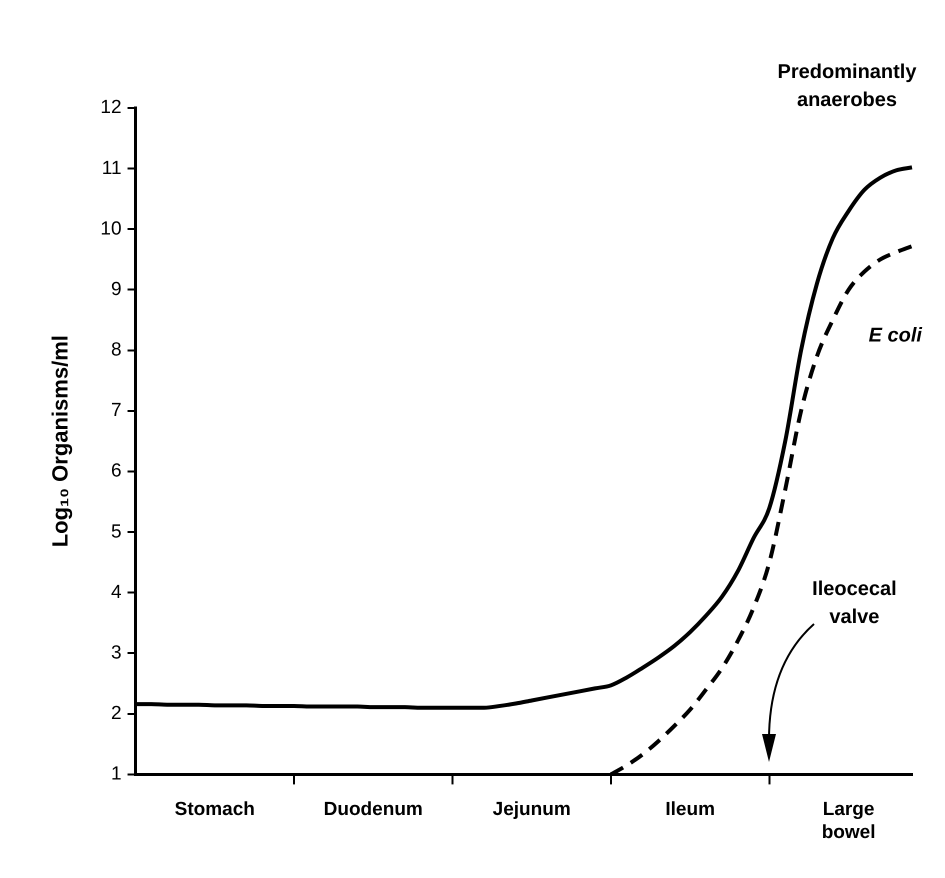 This screenshot has width=945, height=878. What do you see at coordinates (849, 821) in the screenshot?
I see `x-tick-label: Large bowel` at bounding box center [849, 821].